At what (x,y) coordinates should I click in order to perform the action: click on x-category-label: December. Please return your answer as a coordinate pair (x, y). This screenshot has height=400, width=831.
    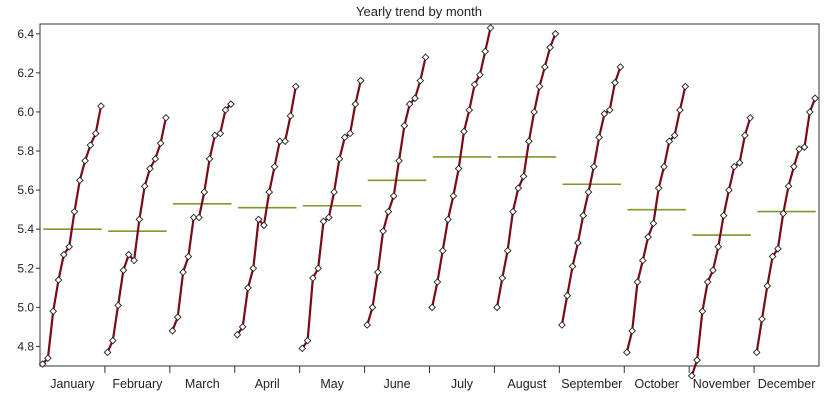
    Looking at the image, I should click on (787, 384).